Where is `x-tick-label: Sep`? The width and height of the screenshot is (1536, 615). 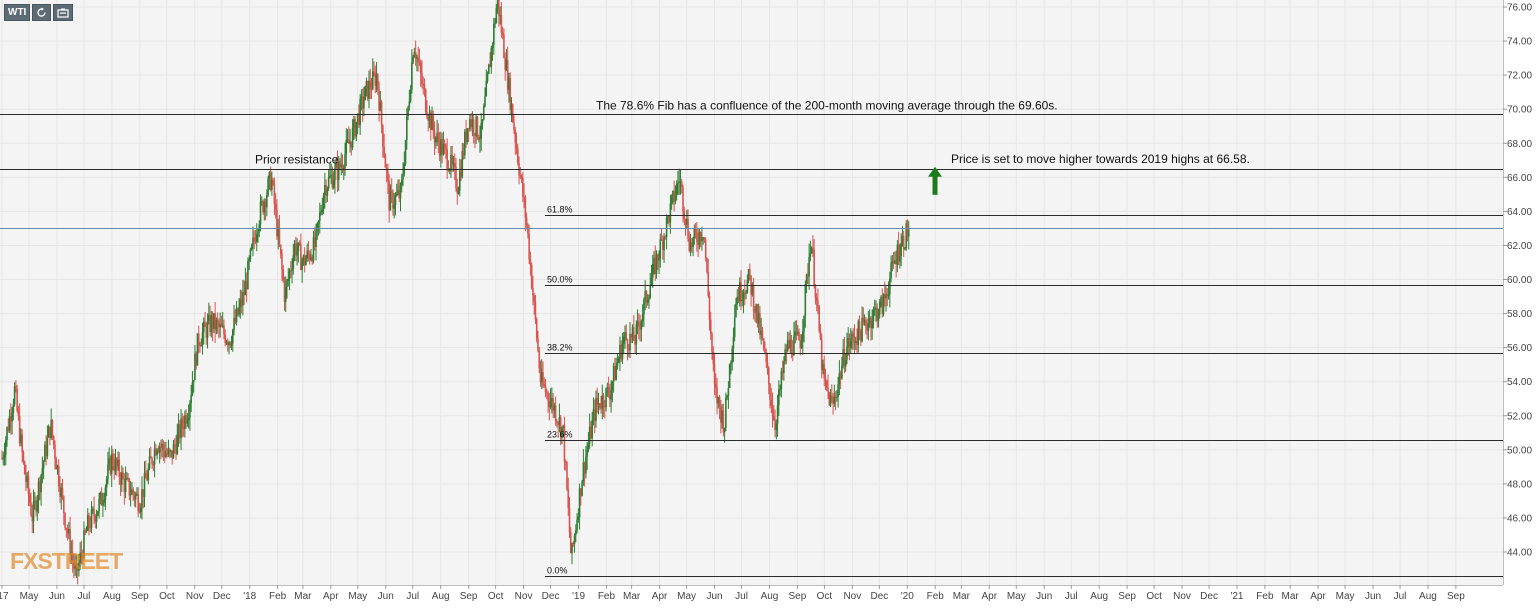 x-tick-label: Sep is located at coordinates (469, 596).